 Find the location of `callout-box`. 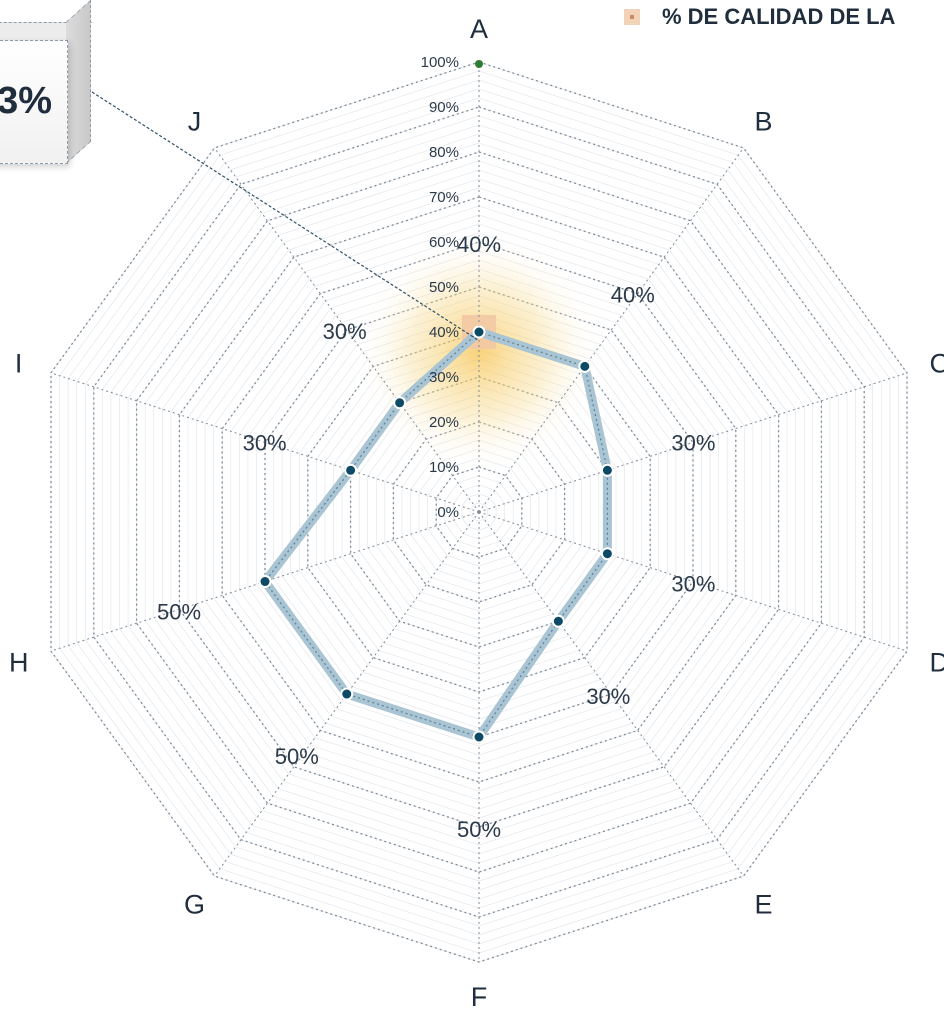

callout-box is located at coordinates (34, 102).